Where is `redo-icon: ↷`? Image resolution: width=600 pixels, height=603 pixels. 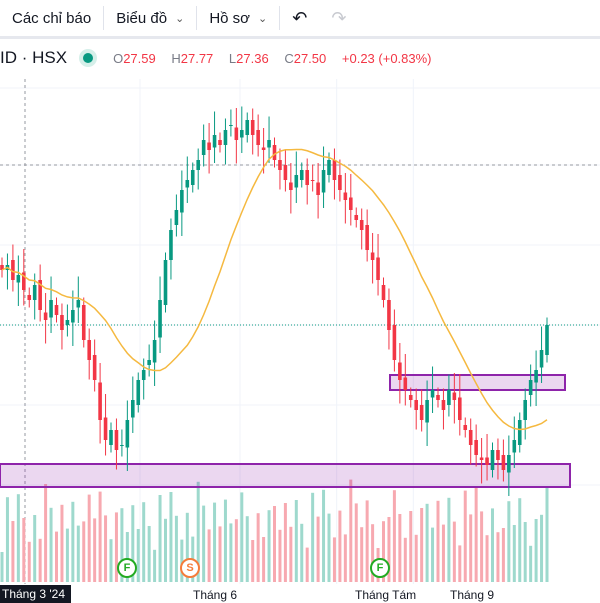 redo-icon: ↷ is located at coordinates (339, 17).